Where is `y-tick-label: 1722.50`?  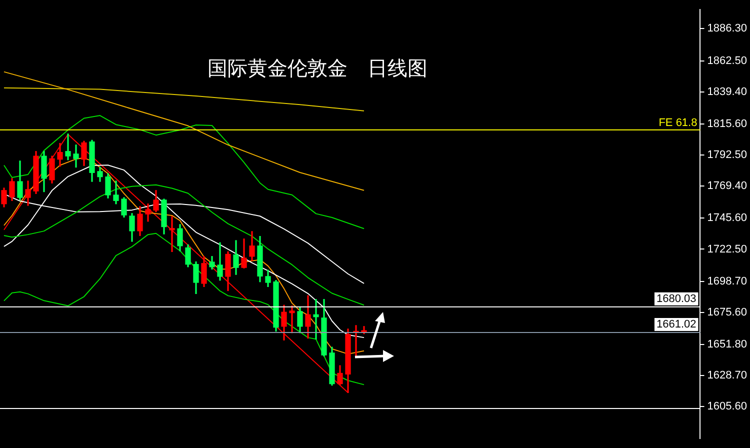 y-tick-label: 1722.50 is located at coordinates (727, 249).